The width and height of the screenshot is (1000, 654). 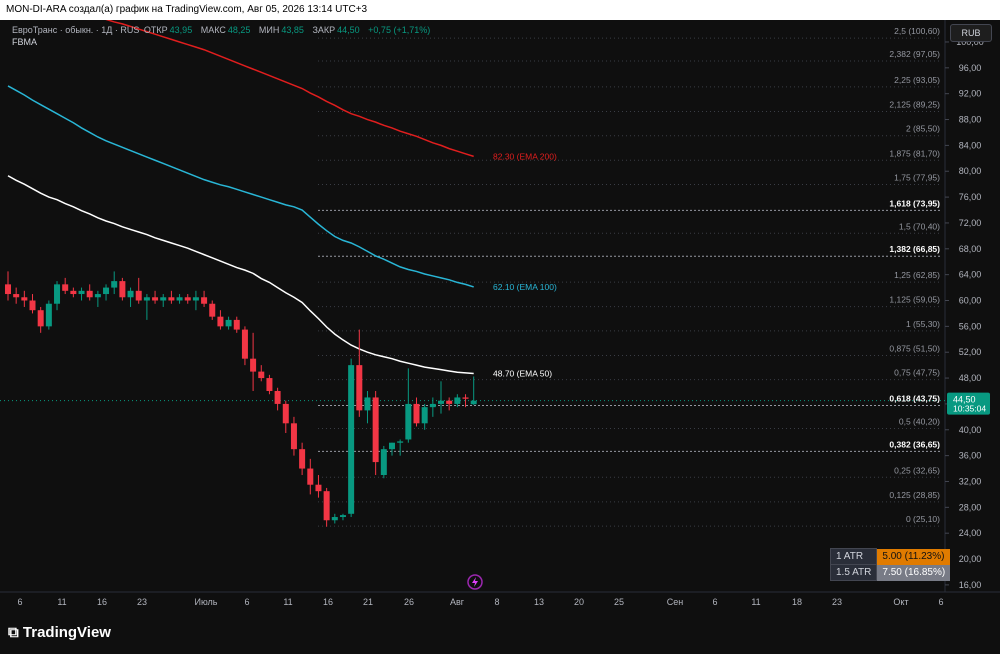 What do you see at coordinates (970, 223) in the screenshot?
I see `y-tick-label: 72,00` at bounding box center [970, 223].